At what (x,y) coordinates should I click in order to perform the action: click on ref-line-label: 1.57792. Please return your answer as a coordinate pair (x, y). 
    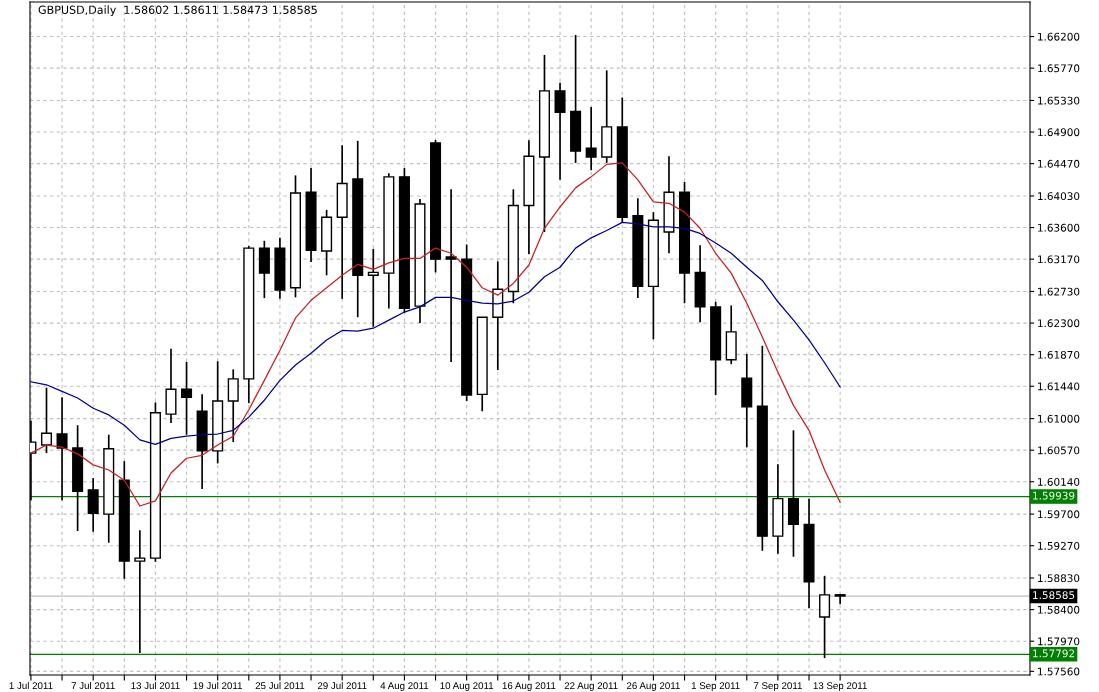
    Looking at the image, I should click on (1054, 653).